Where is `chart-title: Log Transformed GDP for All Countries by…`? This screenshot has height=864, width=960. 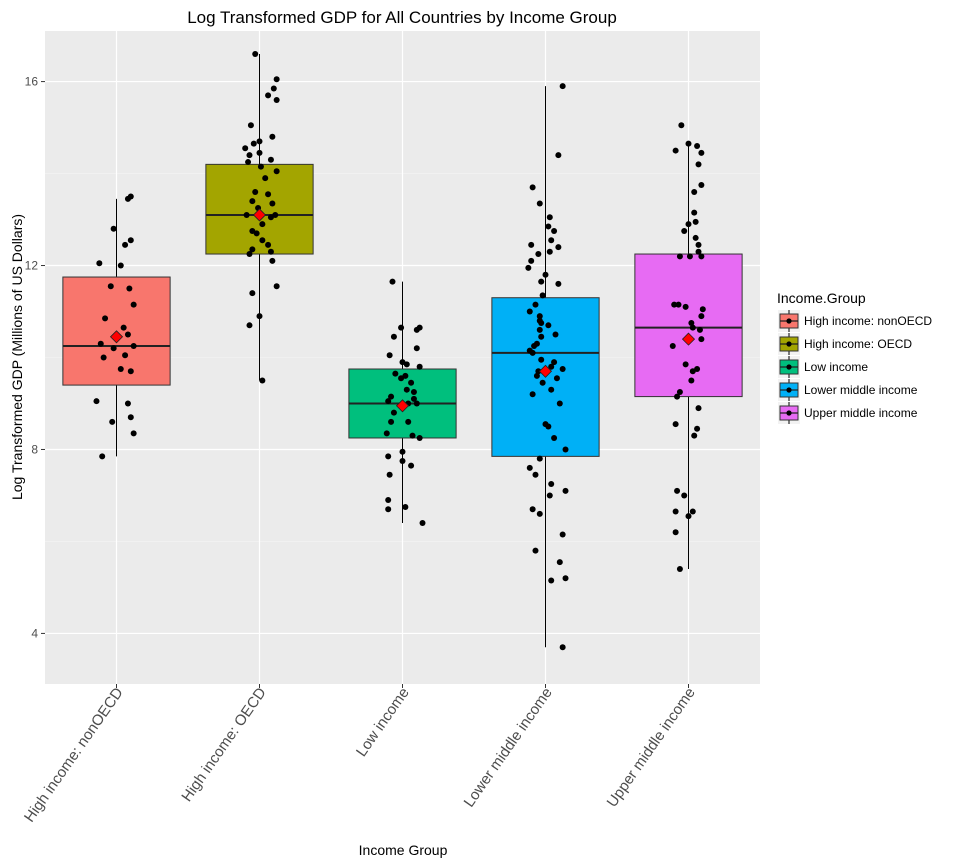
chart-title: Log Transformed GDP for All Countries by… is located at coordinates (402, 17).